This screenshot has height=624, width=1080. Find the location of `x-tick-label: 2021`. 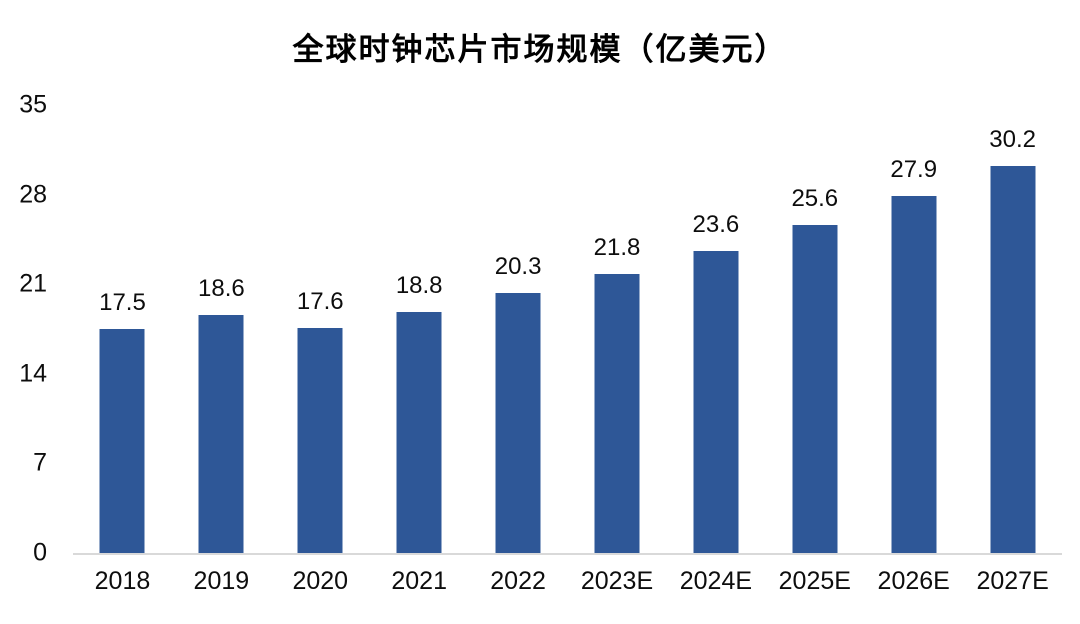

x-tick-label: 2021 is located at coordinates (419, 581).